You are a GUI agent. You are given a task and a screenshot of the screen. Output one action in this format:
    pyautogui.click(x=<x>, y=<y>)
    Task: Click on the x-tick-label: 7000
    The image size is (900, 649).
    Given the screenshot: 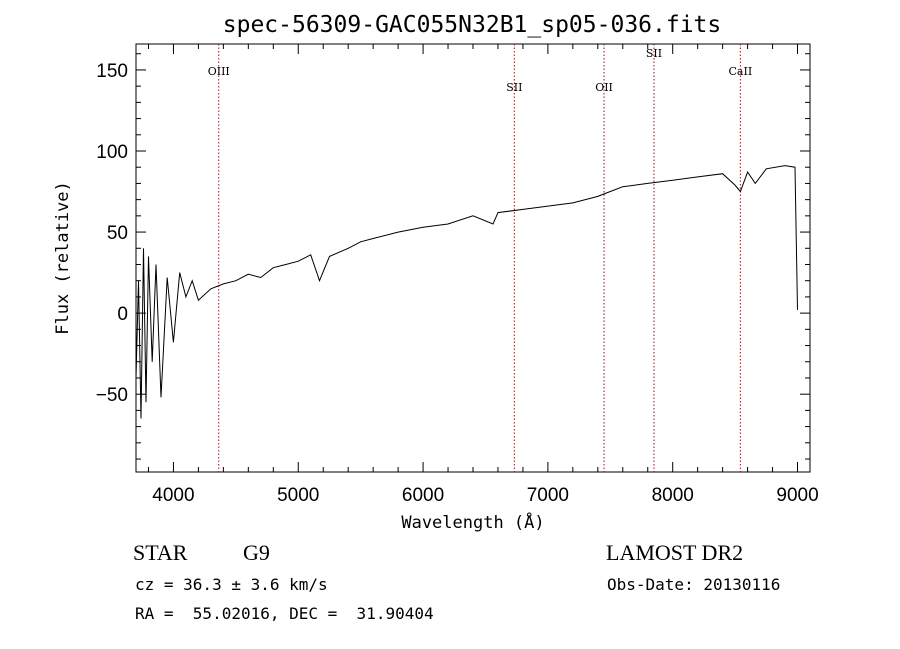 What is the action you would take?
    pyautogui.click(x=548, y=495)
    